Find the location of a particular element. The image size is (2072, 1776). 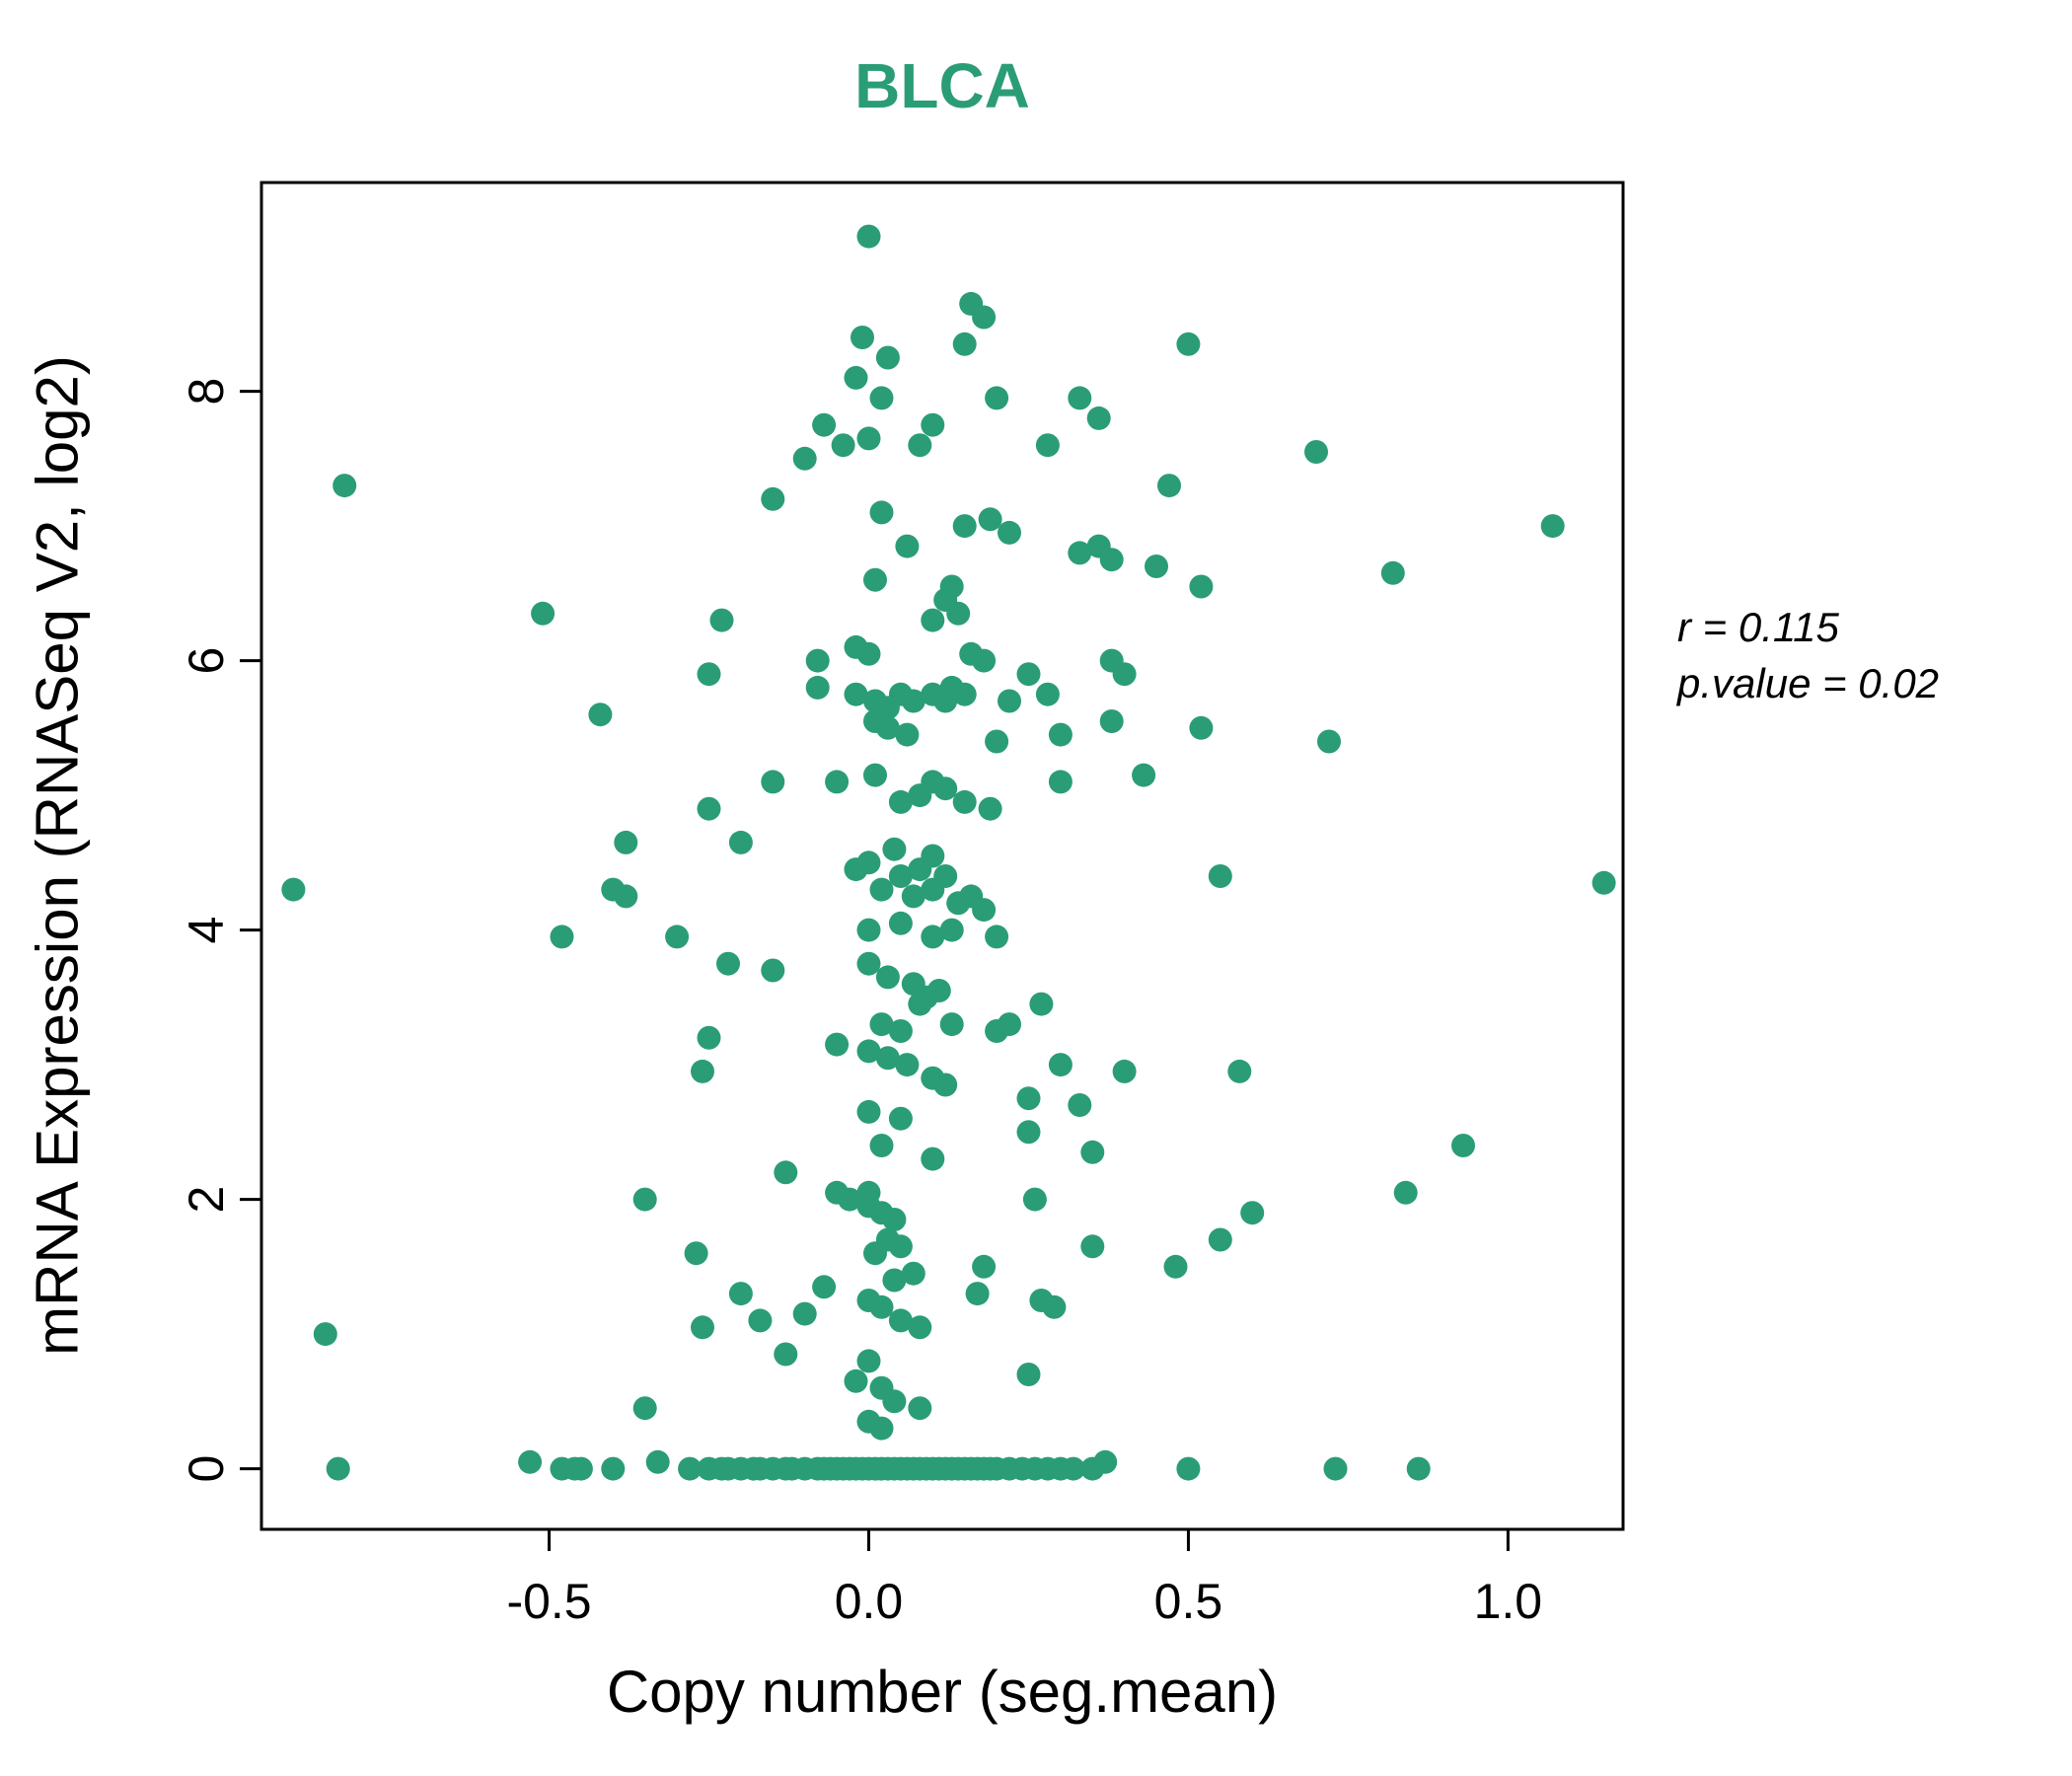

x-tick-label: 0.0 is located at coordinates (870, 1602).